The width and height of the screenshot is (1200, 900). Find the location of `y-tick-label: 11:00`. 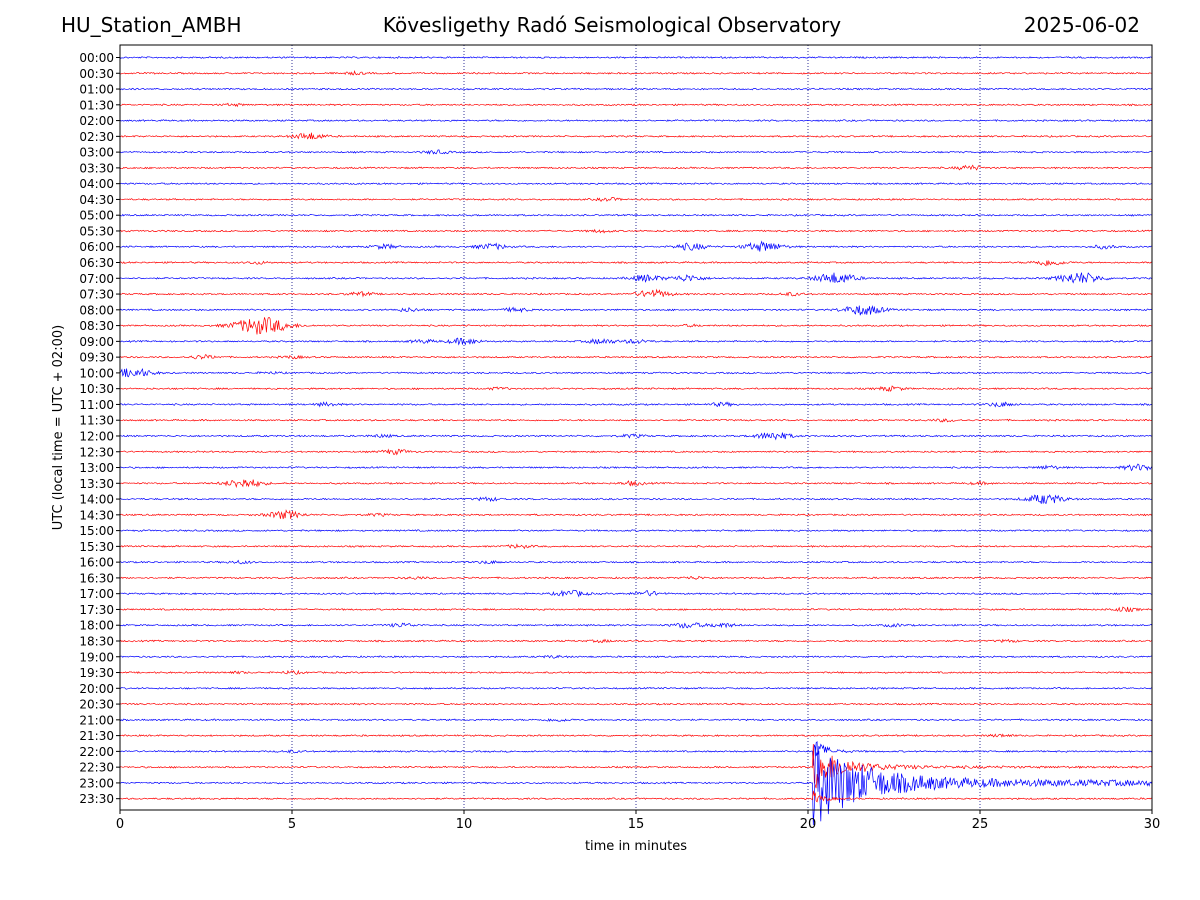

y-tick-label: 11:00 is located at coordinates (96, 405).